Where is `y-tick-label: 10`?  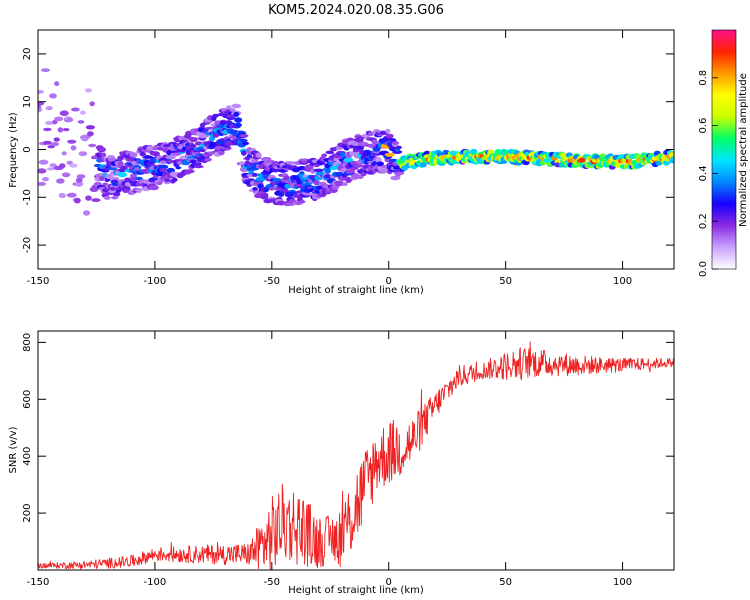 y-tick-label: 10 is located at coordinates (27, 101).